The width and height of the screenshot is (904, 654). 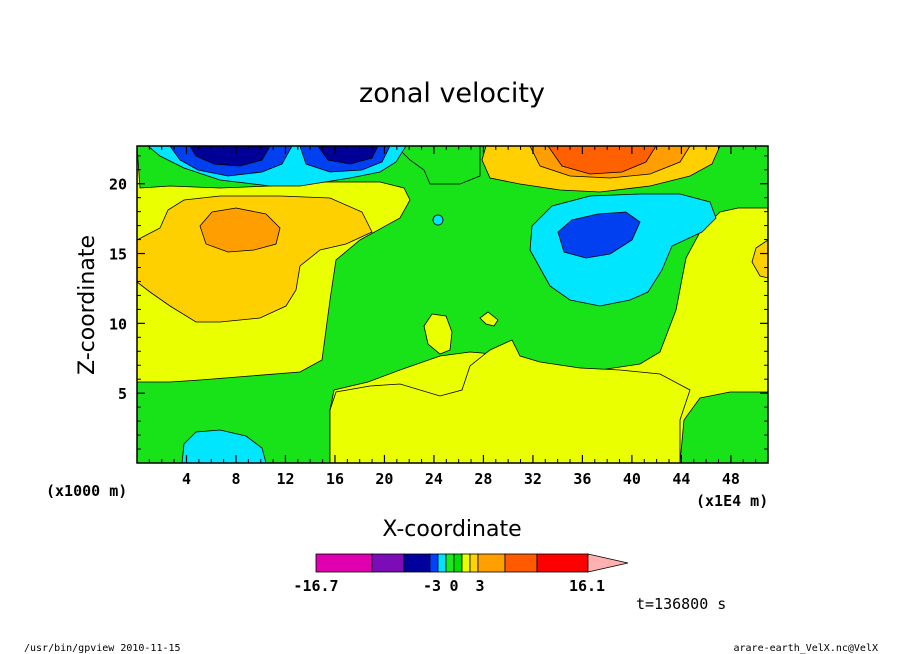 I want to click on x-tick-label: 36, so click(x=582, y=479).